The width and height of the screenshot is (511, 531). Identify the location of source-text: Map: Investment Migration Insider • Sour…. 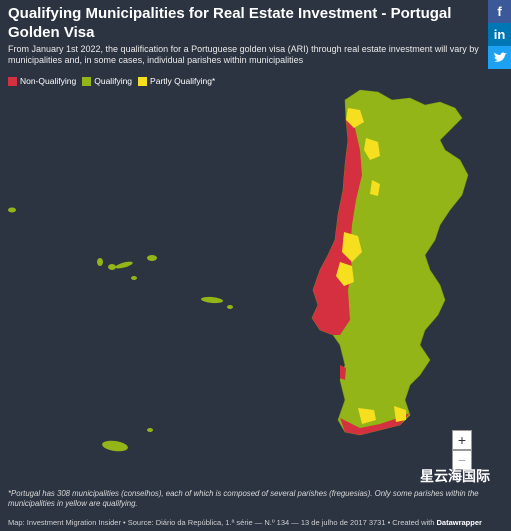
(222, 522).